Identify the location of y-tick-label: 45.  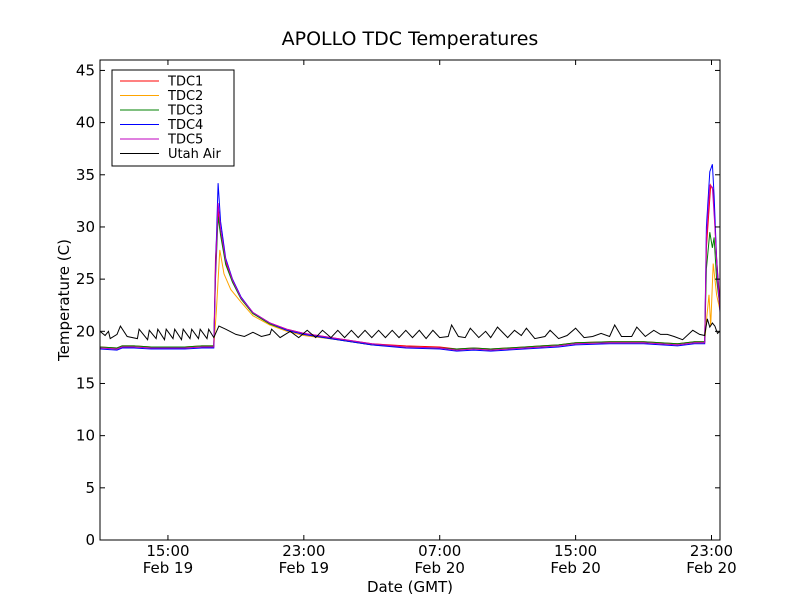
(85, 70).